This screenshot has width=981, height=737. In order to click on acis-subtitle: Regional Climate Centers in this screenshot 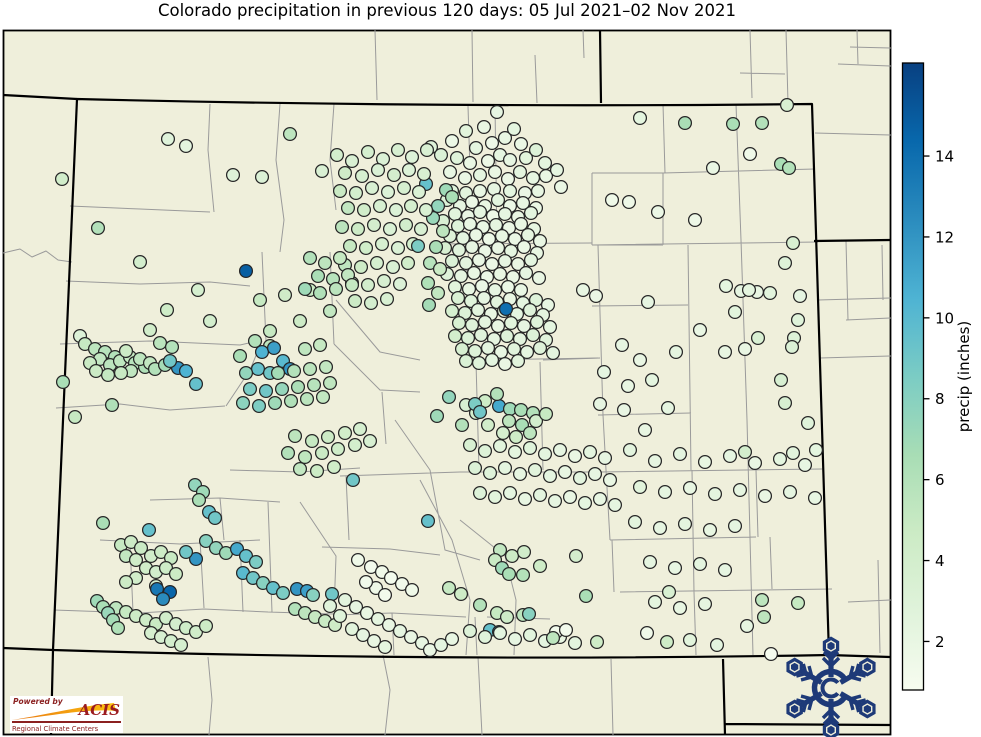, I will do `click(55, 729)`.